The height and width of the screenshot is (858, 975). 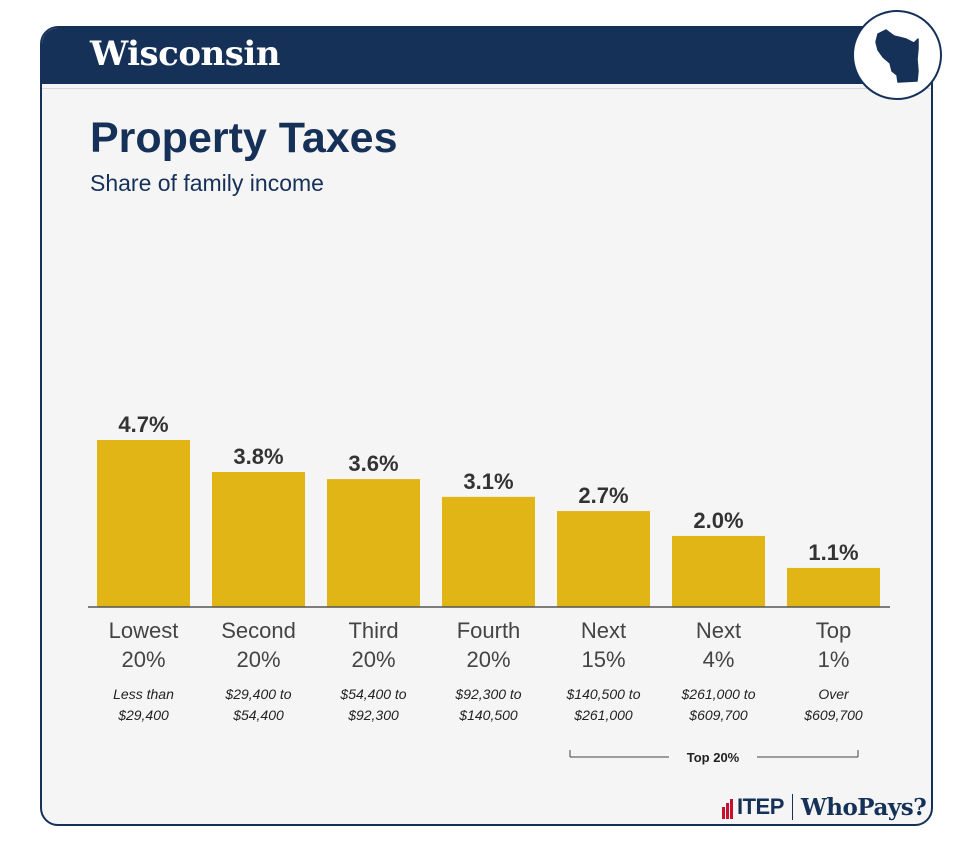 What do you see at coordinates (486, 88) in the screenshot?
I see `header-divider` at bounding box center [486, 88].